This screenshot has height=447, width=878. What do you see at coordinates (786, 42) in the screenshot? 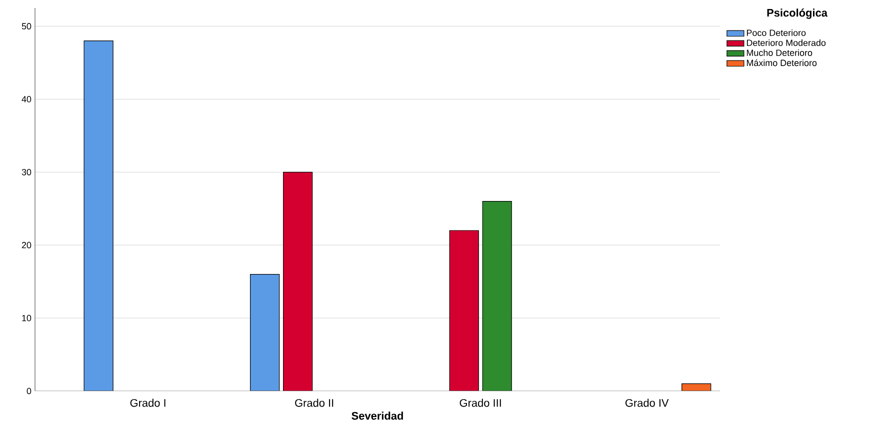
I see `legend-label: Deterioro Moderado` at bounding box center [786, 42].